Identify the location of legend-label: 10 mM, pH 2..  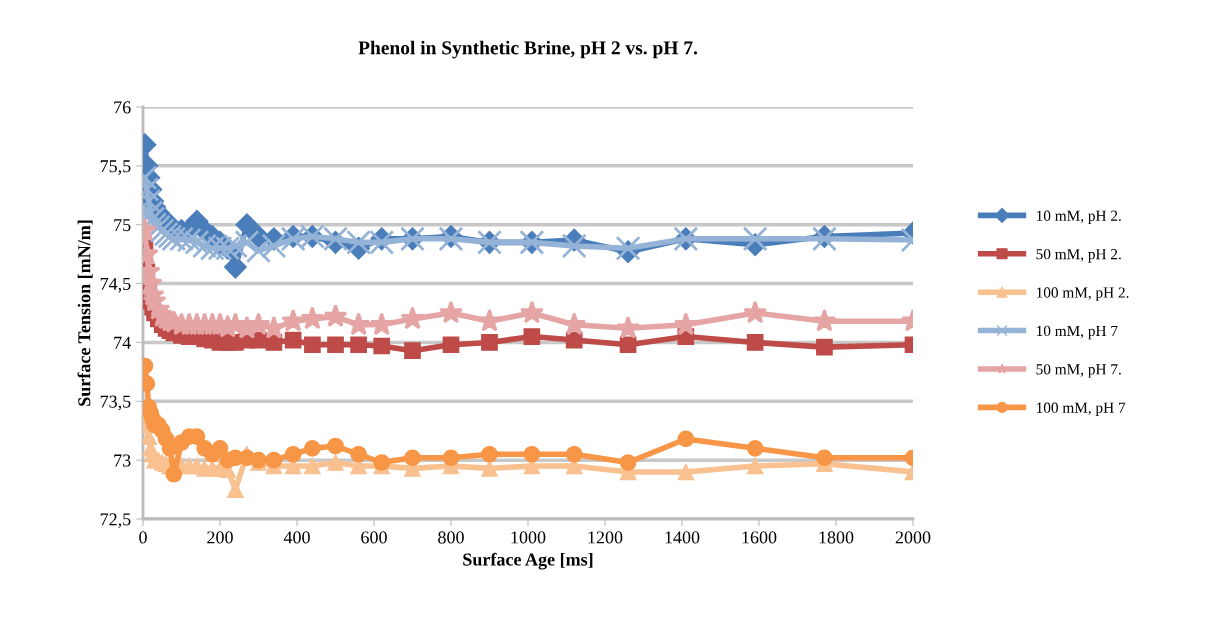
(1078, 217).